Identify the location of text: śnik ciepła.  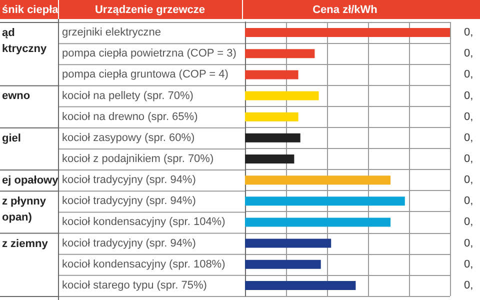
(31, 10).